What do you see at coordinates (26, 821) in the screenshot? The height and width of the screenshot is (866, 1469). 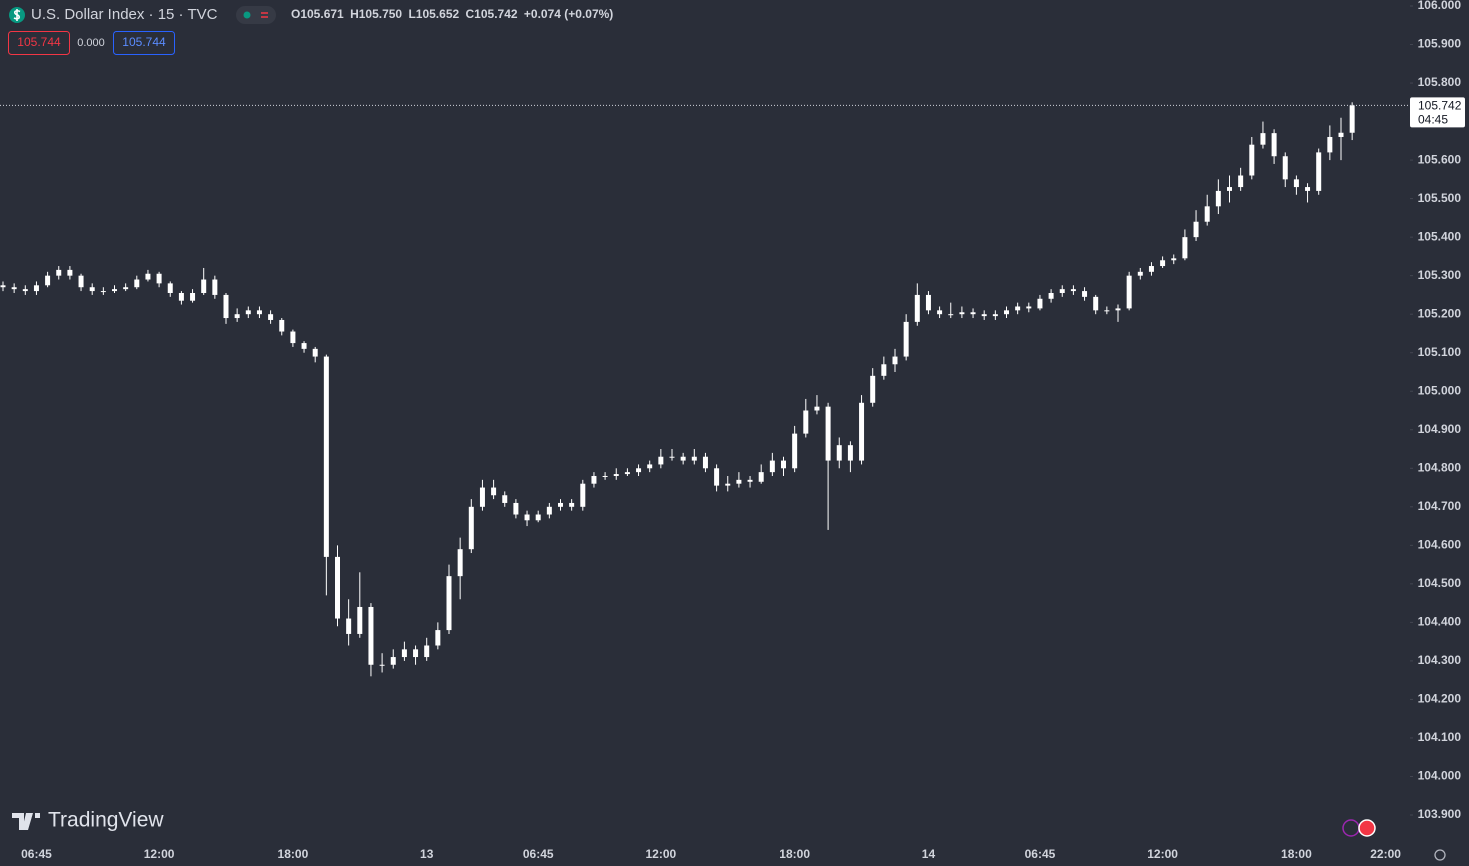 I see `watermark-logo` at bounding box center [26, 821].